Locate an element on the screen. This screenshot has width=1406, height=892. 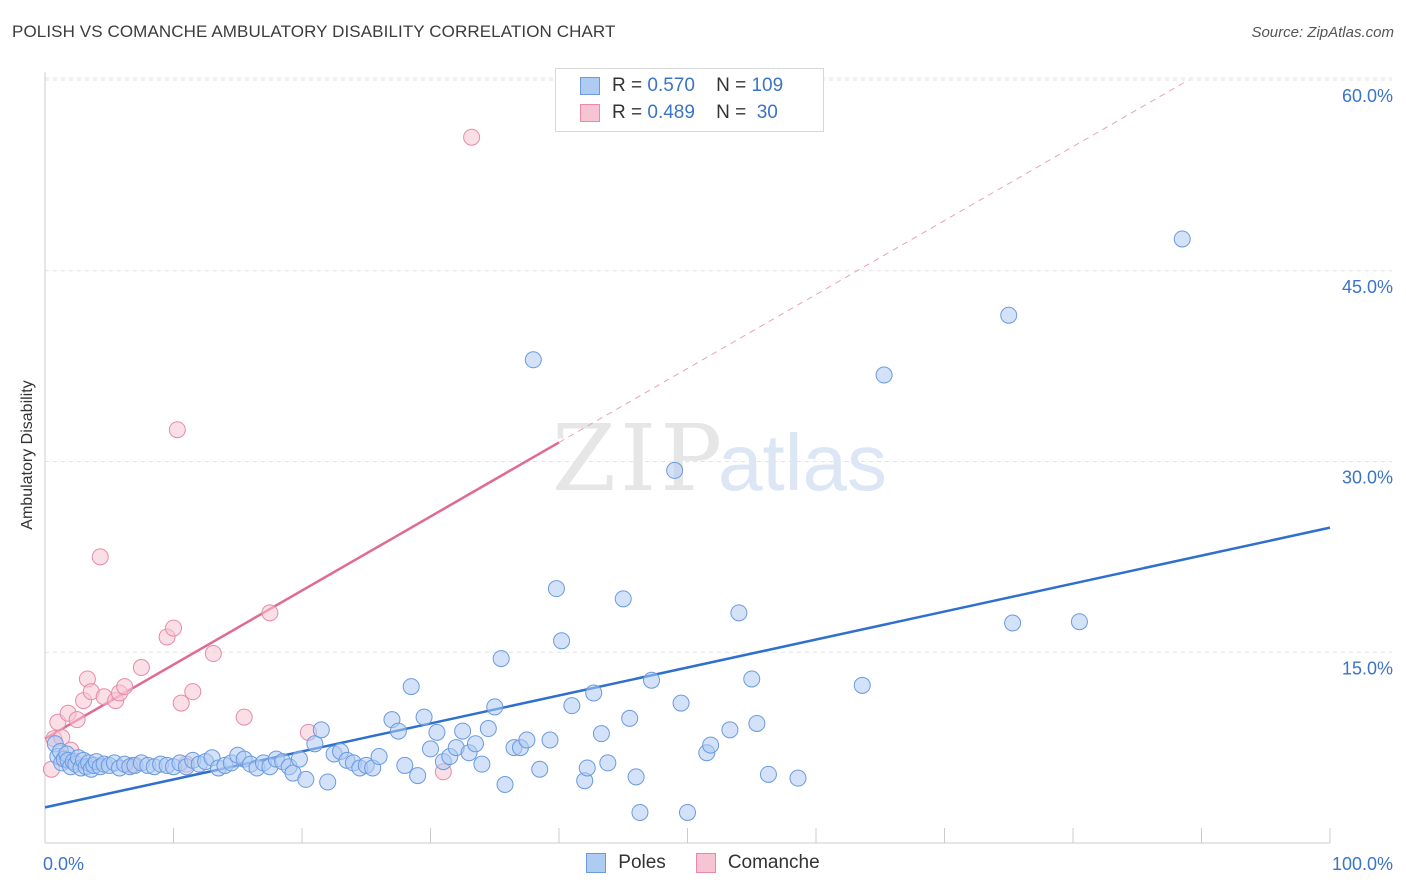
legend-r-value: 0.489 is located at coordinates (671, 112).